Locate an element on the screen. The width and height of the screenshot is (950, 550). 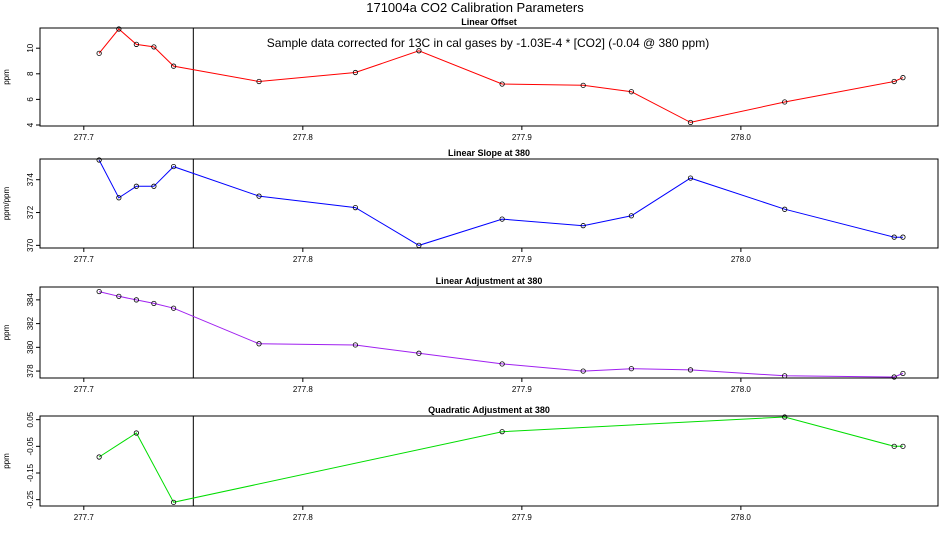
panel-title: Quadratic Adjustment at 380 is located at coordinates (489, 410).